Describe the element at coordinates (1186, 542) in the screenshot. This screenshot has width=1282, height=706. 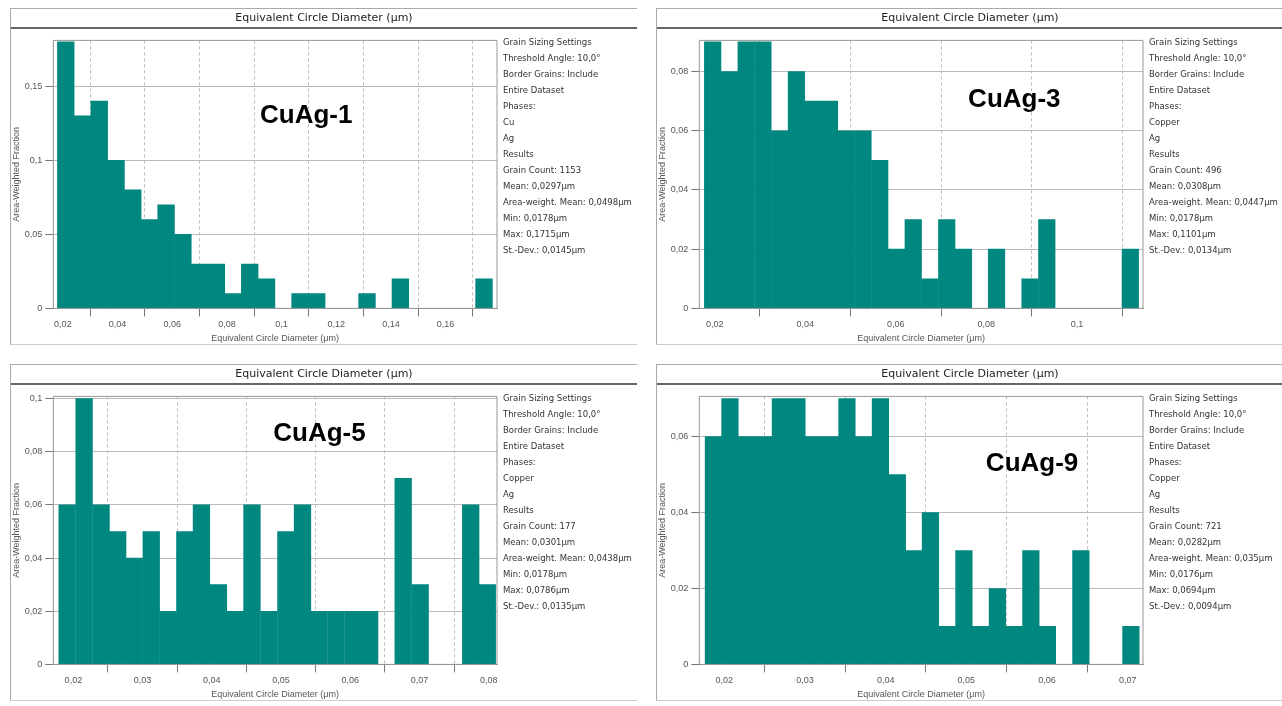
I see `text: Mean: 0,0282μm` at that location.